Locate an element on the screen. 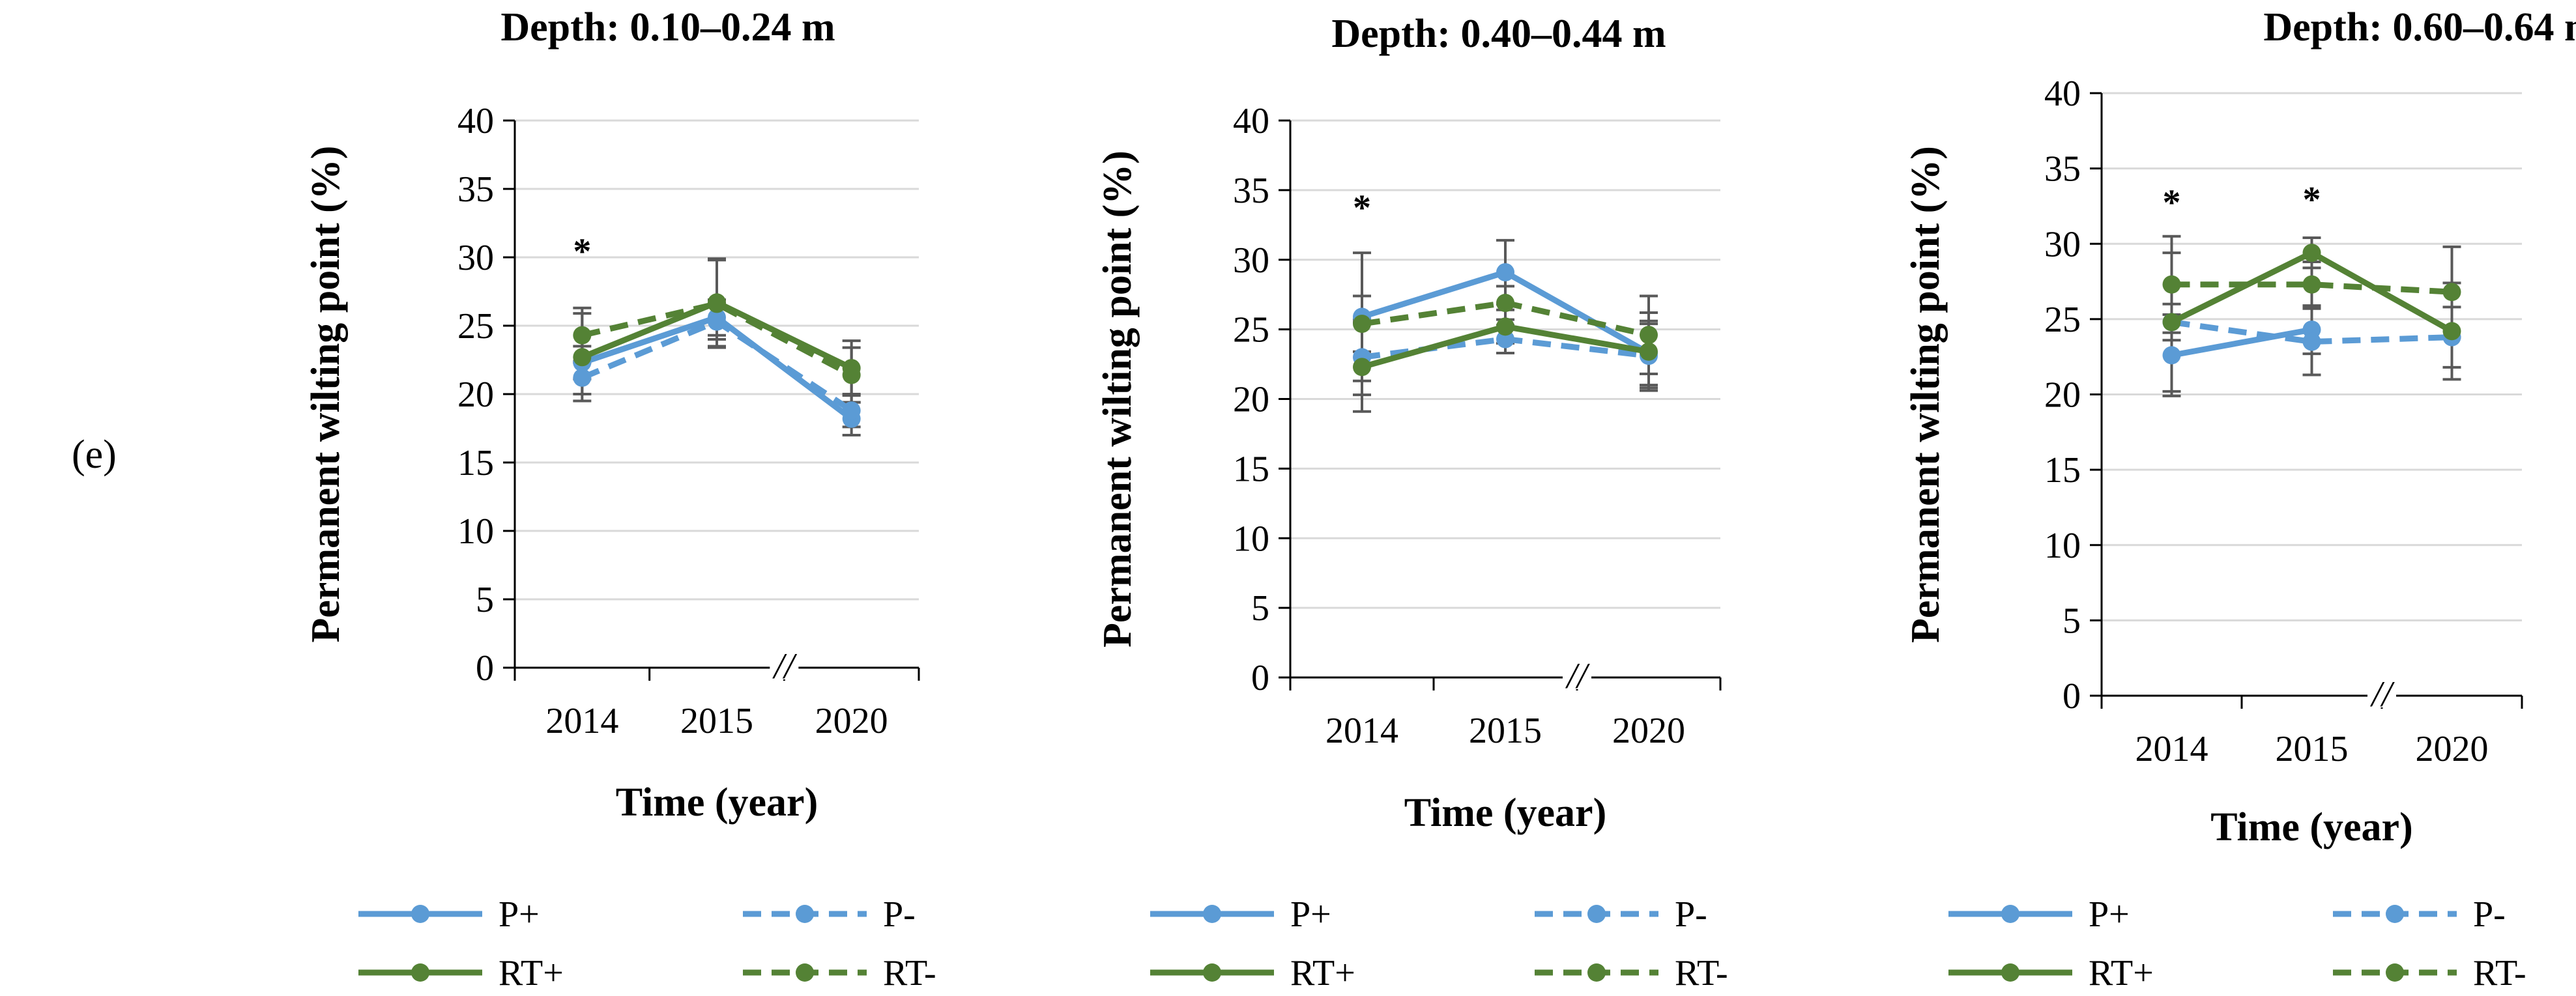  chart-title: Depth: 0.10–0.24 m is located at coordinates (667, 27).